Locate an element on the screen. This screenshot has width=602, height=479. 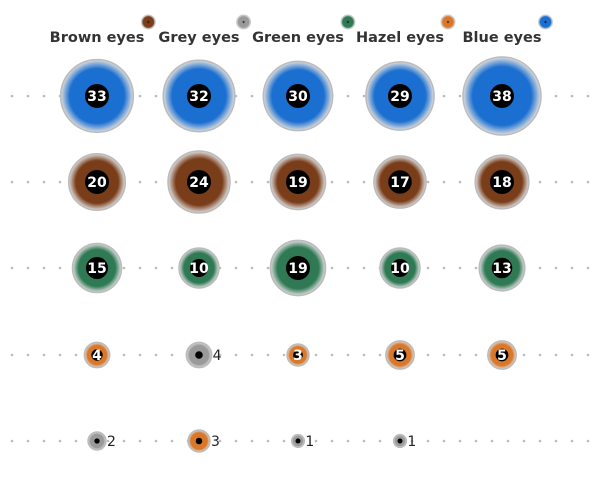
value-label: 17 is located at coordinates (399, 183).